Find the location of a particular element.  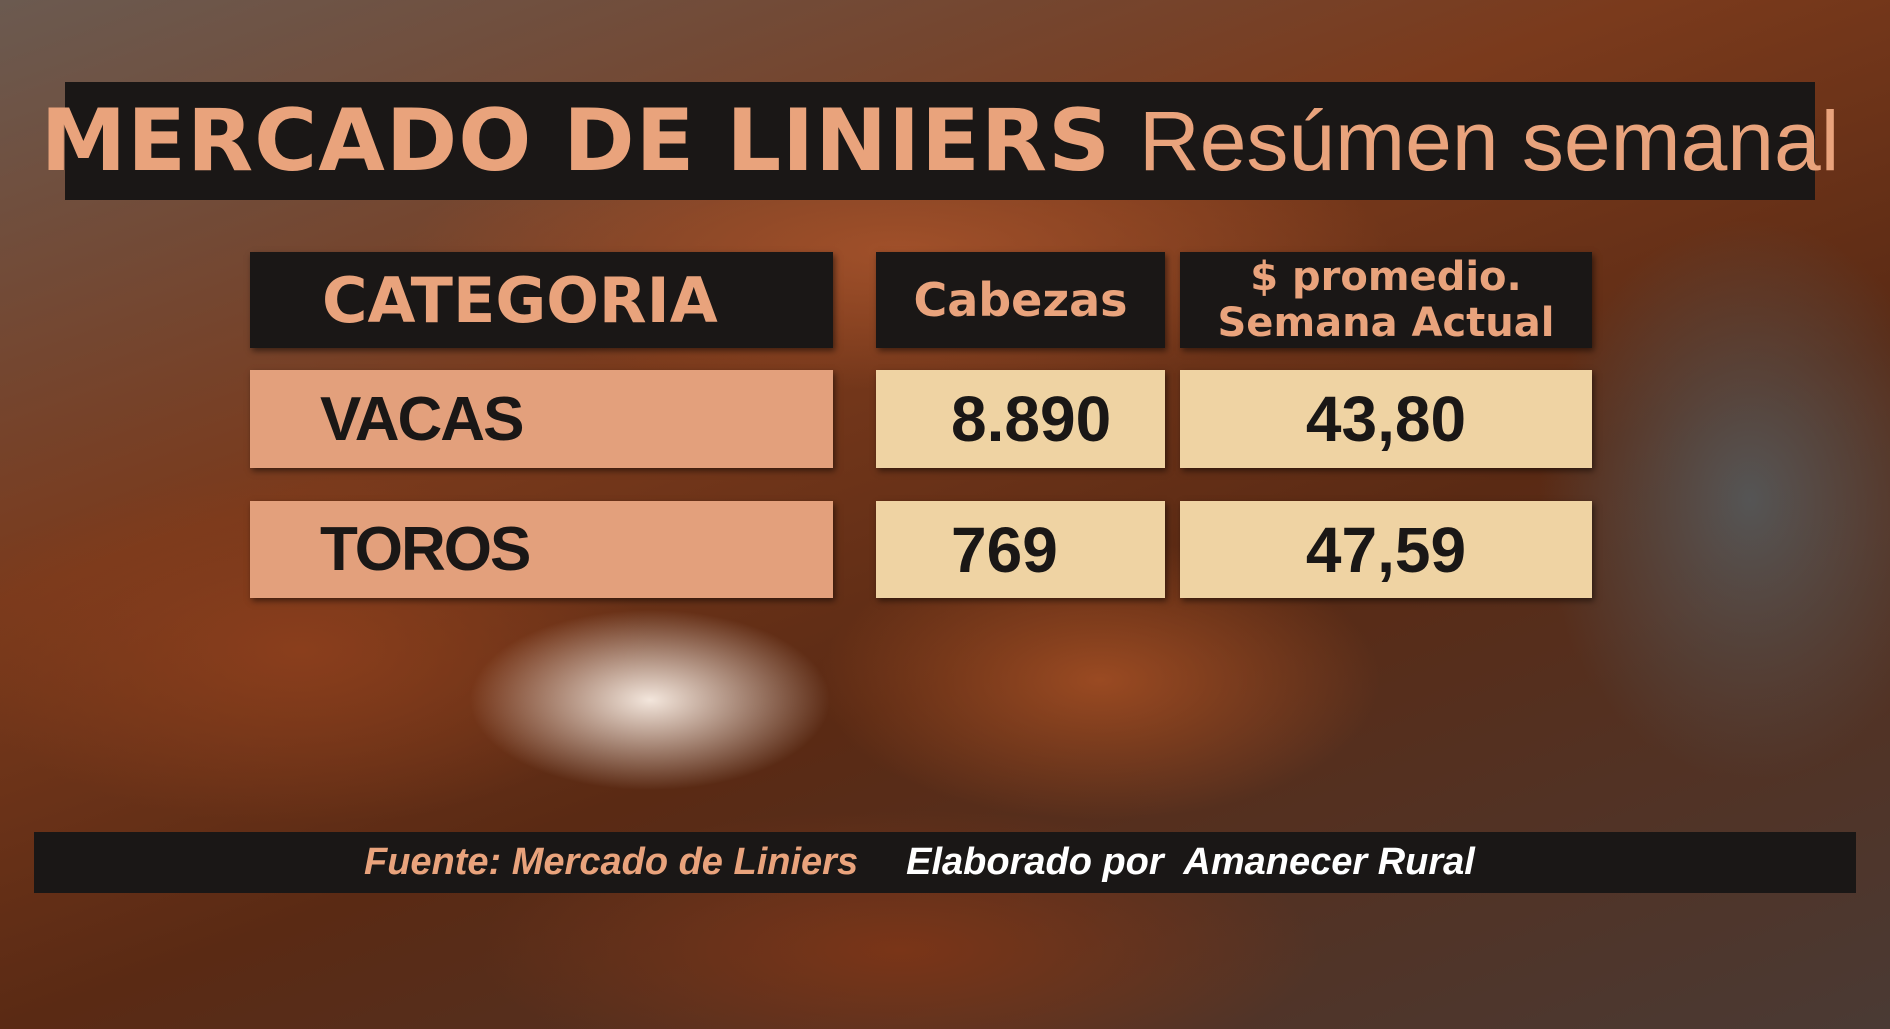

row-toros-categoria: TOROS is located at coordinates (541, 549).